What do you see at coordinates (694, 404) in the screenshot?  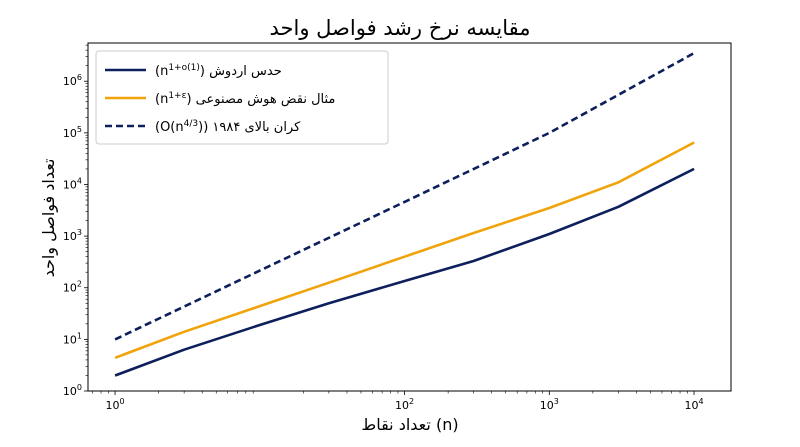 I see `x-tick-label: 10⁴` at bounding box center [694, 404].